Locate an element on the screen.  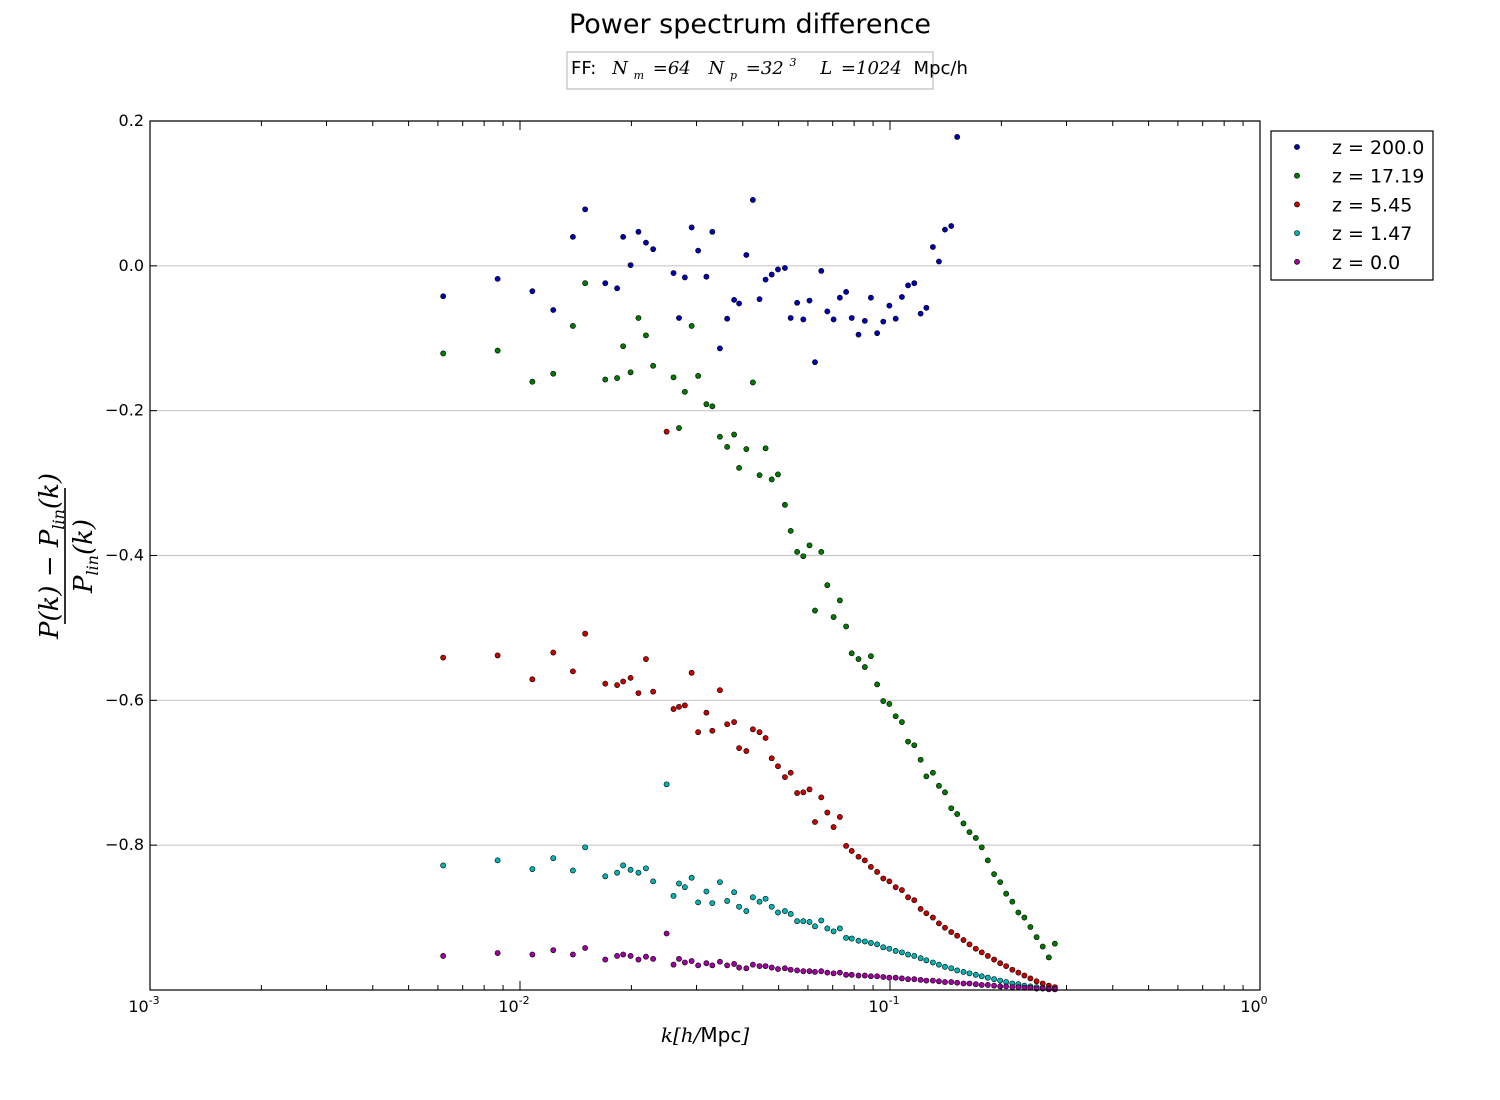
legend-label: z = 0.0 is located at coordinates (1366, 263).